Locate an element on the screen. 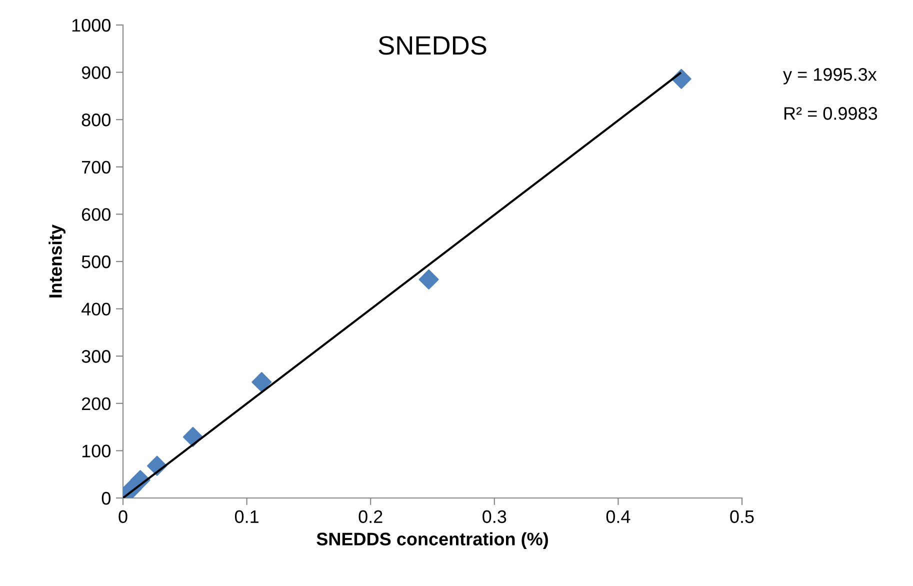  x-tick-label: 0 is located at coordinates (123, 517).